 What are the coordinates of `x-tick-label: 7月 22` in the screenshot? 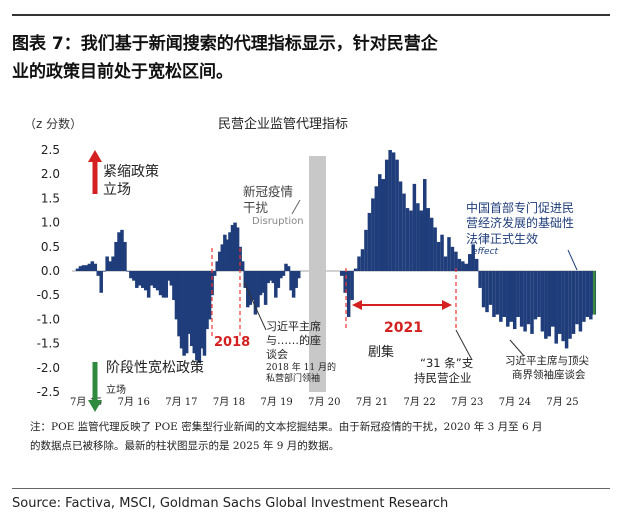 It's located at (419, 402).